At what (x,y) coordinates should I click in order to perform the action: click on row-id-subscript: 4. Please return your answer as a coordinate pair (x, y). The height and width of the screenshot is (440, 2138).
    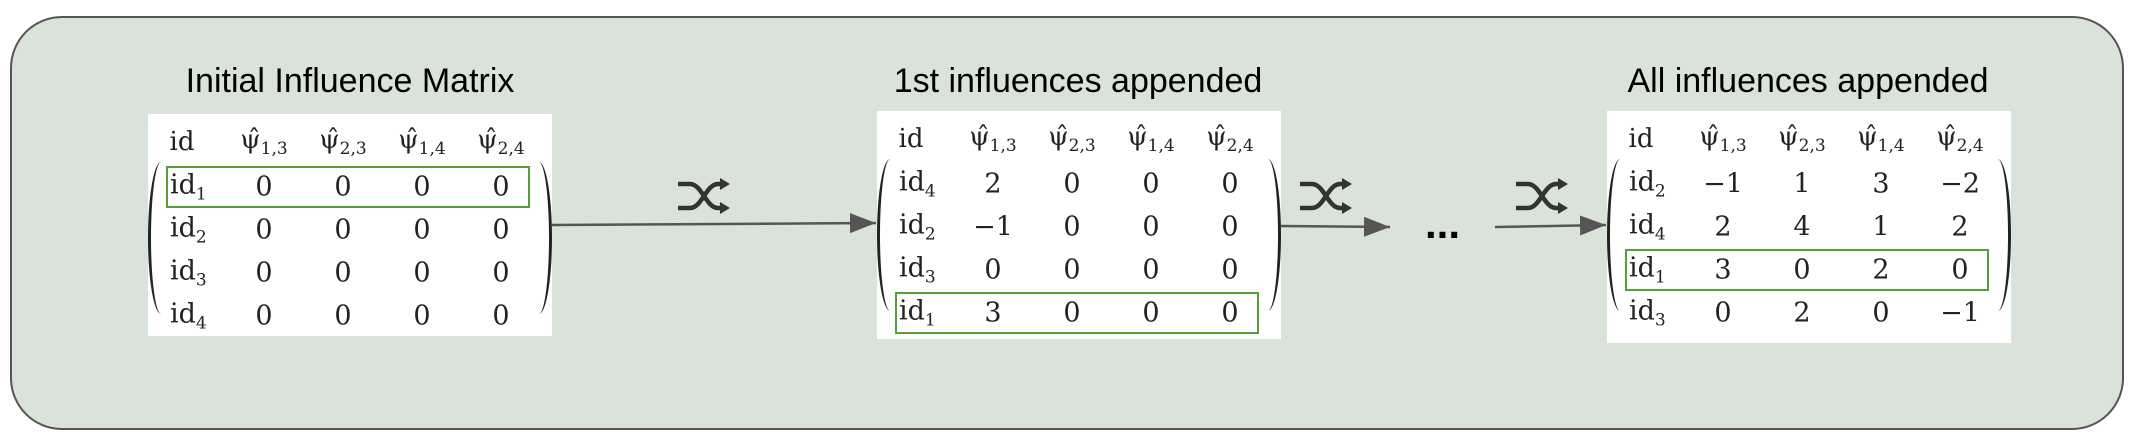
    Looking at the image, I should click on (201, 323).